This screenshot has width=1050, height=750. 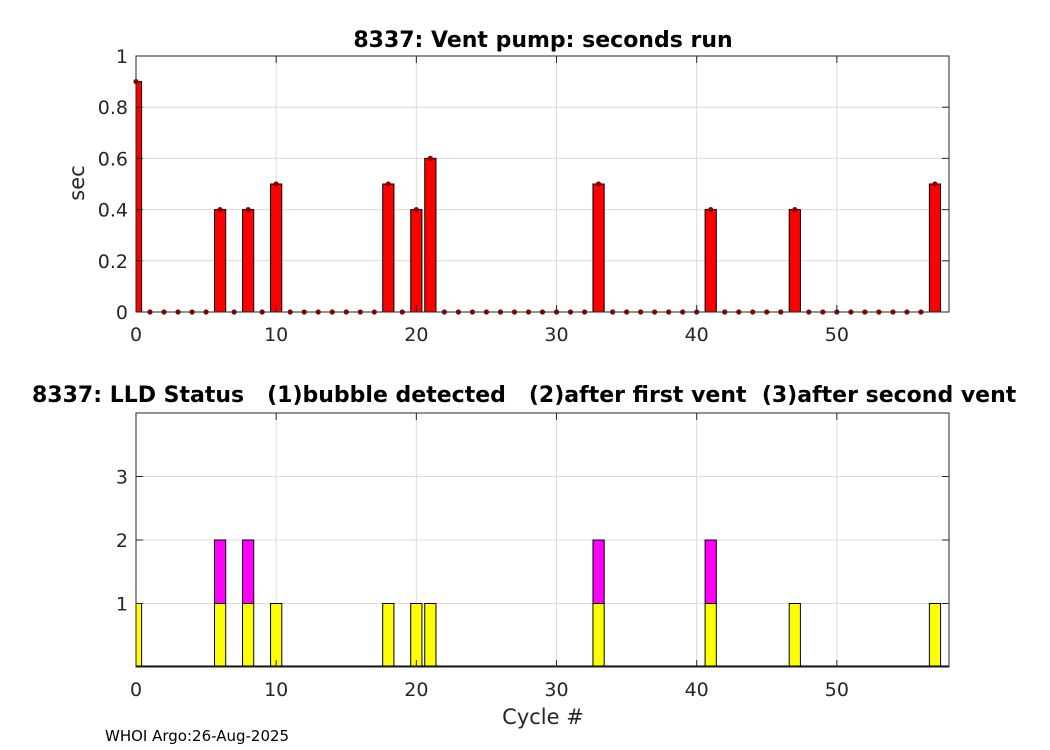 I want to click on vent-xtick-label-2: 20, so click(x=416, y=335).